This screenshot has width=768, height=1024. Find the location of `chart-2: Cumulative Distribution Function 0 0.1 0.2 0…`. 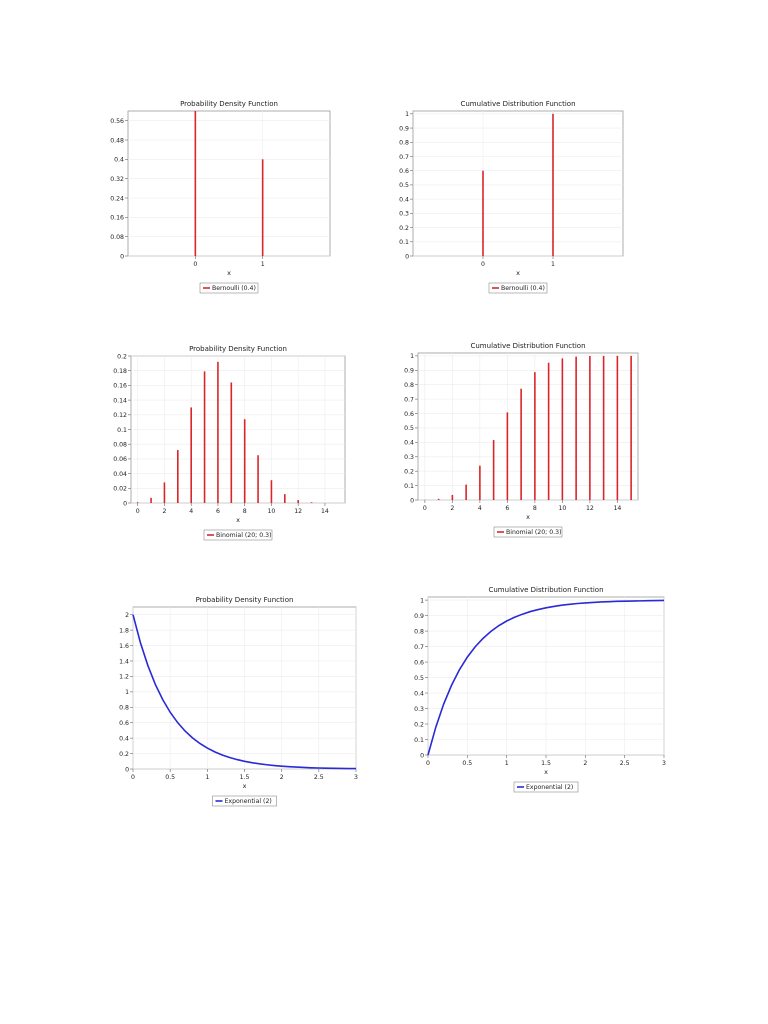

chart-2: Cumulative Distribution Function 0 0.1 0.2 0… is located at coordinates (511, 197).